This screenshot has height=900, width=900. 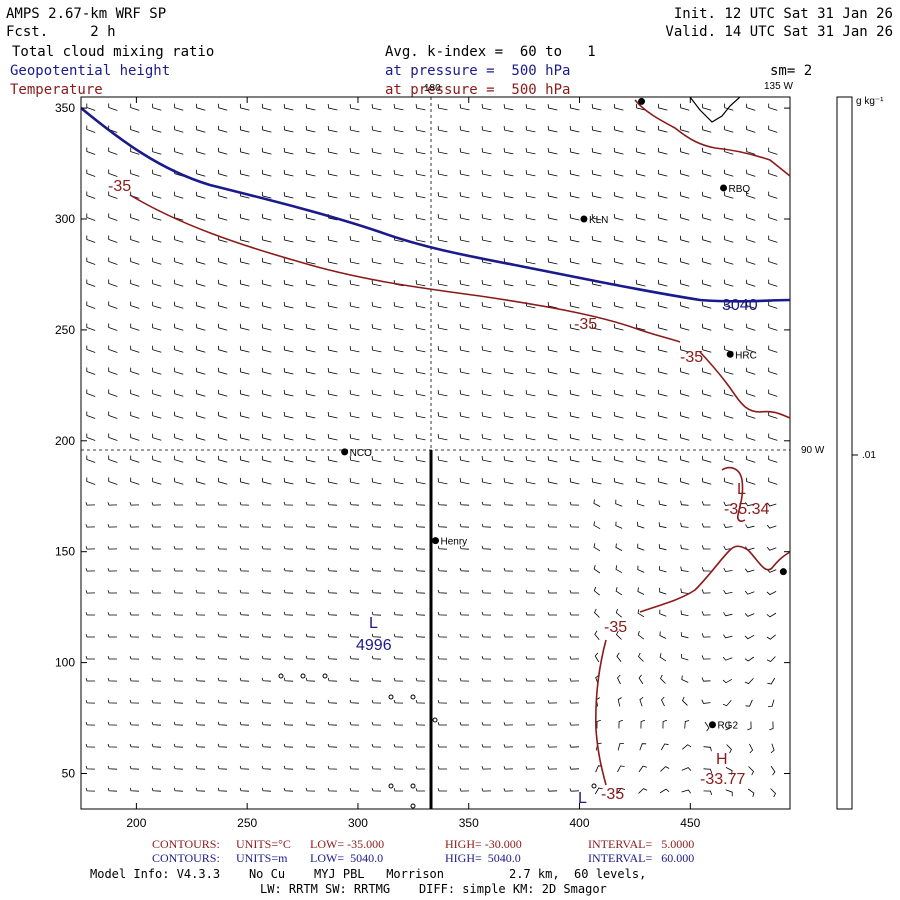 I want to click on field-height-label: Geopotential height, so click(x=90, y=71).